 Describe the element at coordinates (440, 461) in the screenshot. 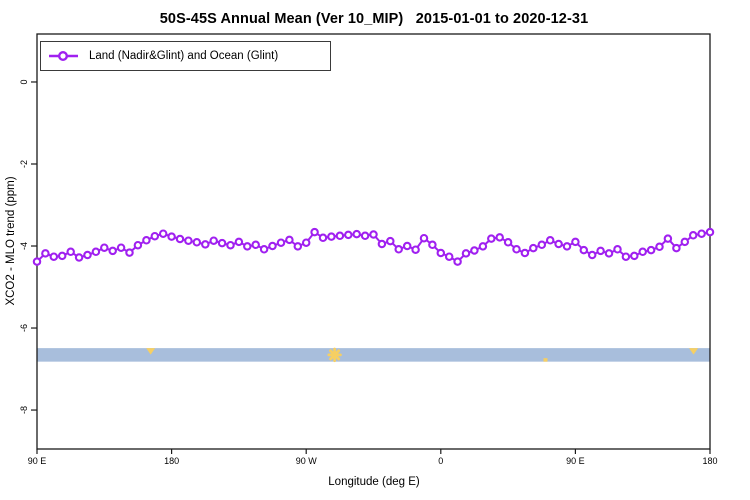

I see `x-tick-label: 0` at that location.